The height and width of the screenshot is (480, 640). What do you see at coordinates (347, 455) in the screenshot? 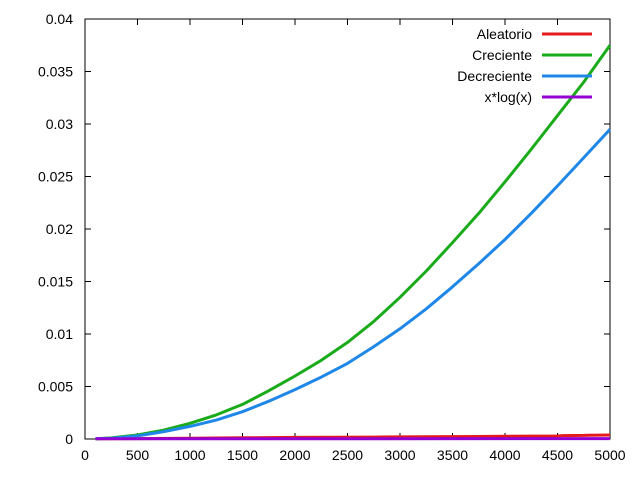
I see `x-tick-label: 2500` at bounding box center [347, 455].